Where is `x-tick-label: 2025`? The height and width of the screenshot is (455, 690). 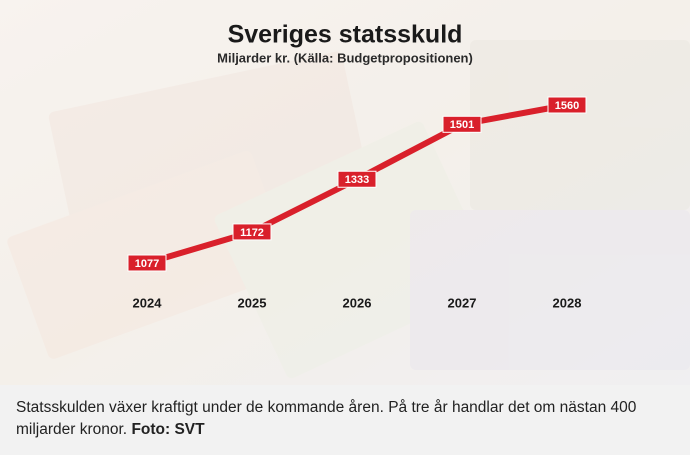 x-tick-label: 2025 is located at coordinates (252, 302).